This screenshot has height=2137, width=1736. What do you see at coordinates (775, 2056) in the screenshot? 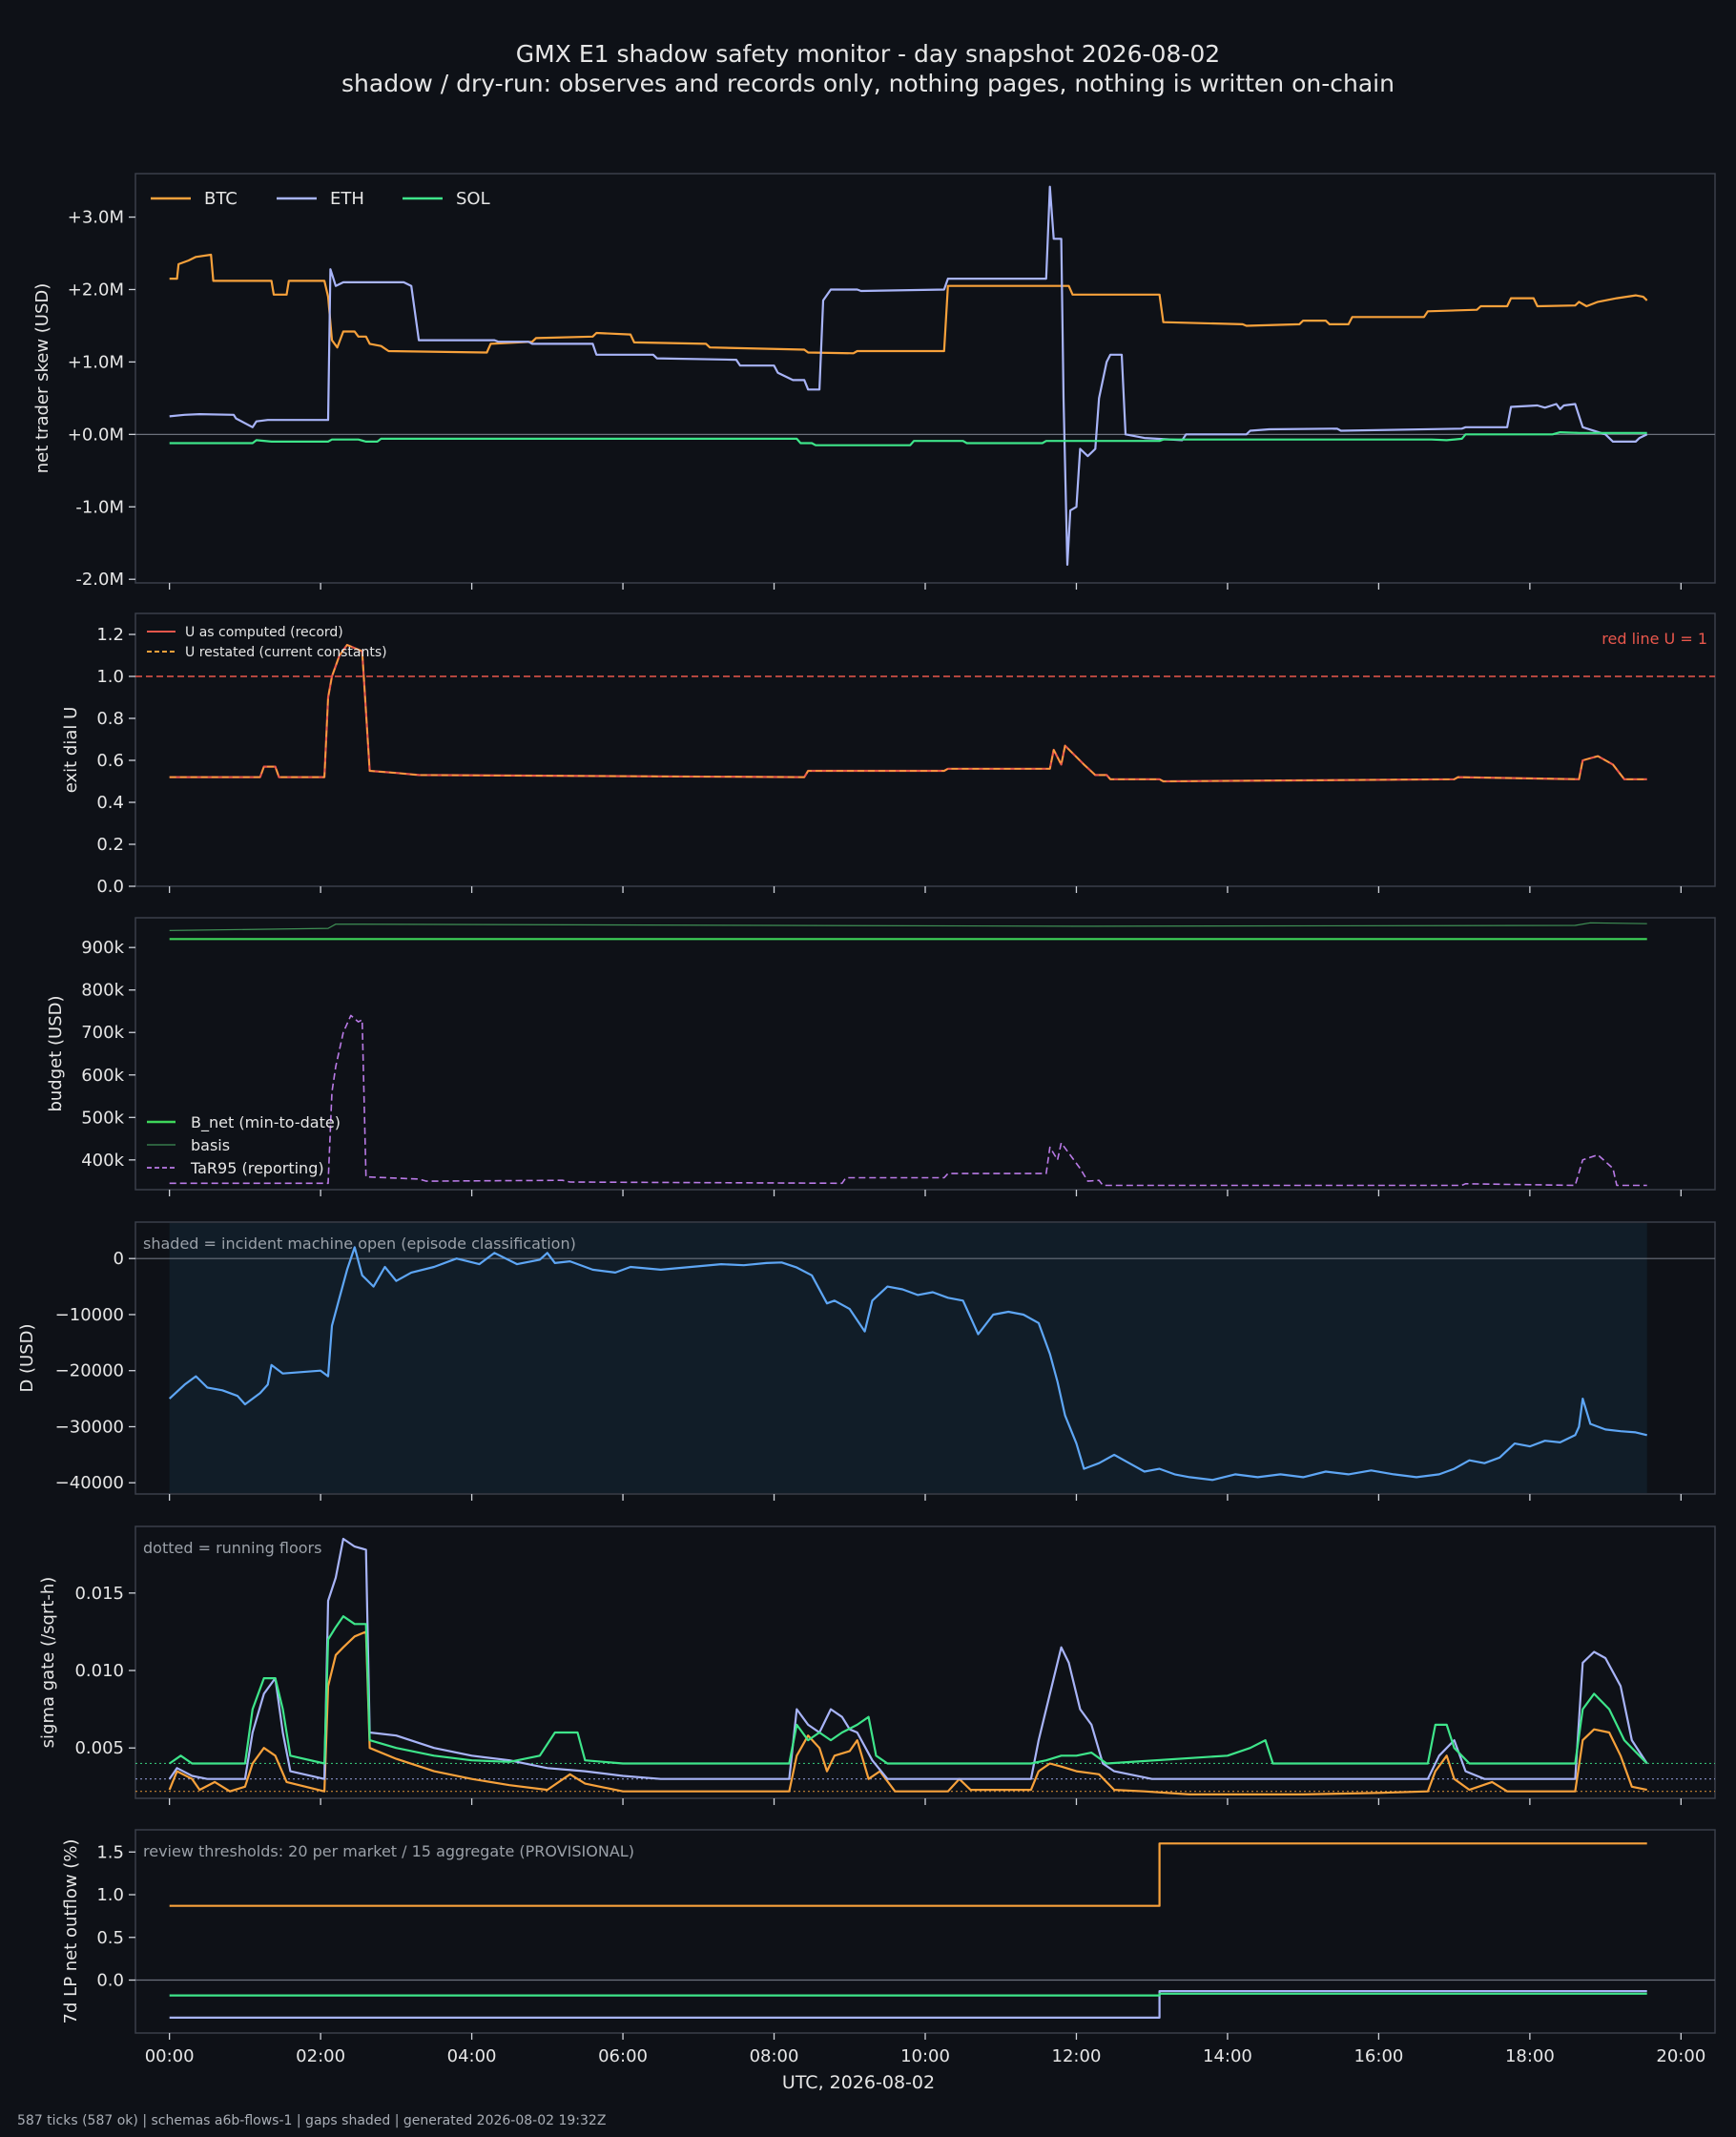
I see `x-tick-label: 08:00` at bounding box center [775, 2056].